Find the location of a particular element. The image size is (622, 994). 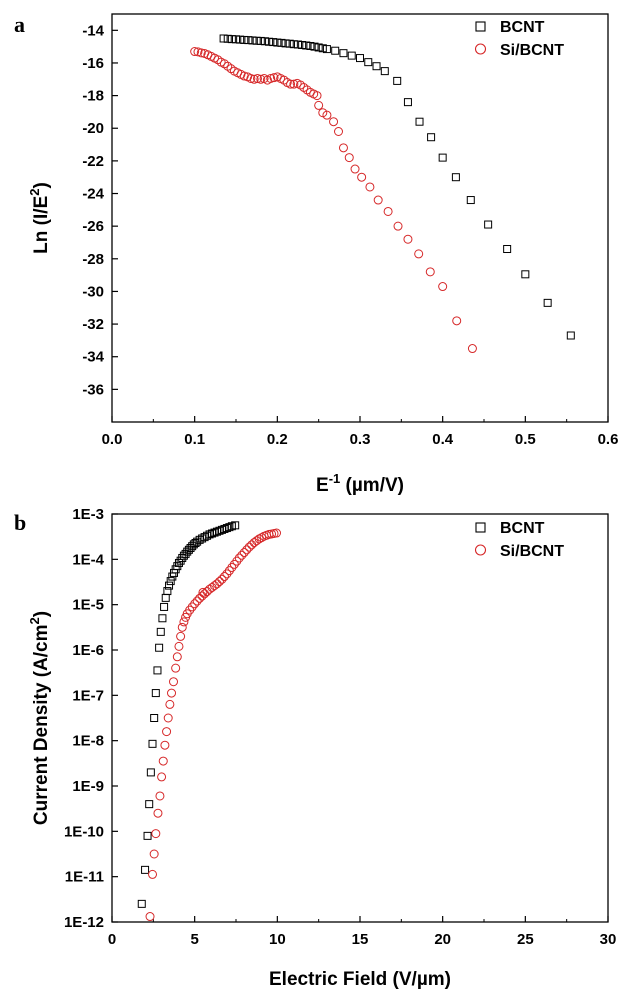

panel-b-y-tick-label: 1E-10 is located at coordinates (84, 831).